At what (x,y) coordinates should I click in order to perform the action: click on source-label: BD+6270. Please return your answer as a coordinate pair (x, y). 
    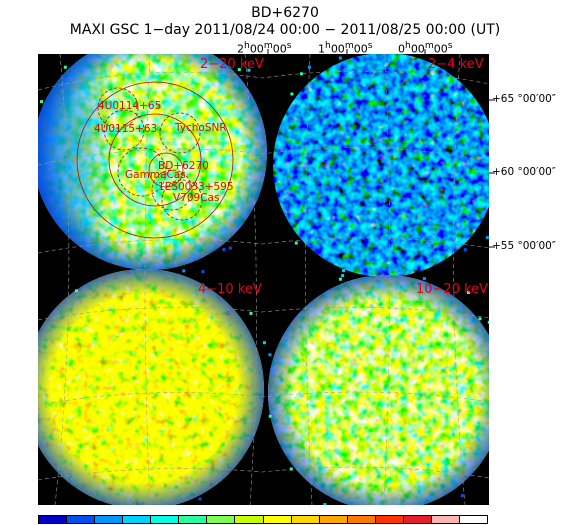
    Looking at the image, I should click on (183, 166).